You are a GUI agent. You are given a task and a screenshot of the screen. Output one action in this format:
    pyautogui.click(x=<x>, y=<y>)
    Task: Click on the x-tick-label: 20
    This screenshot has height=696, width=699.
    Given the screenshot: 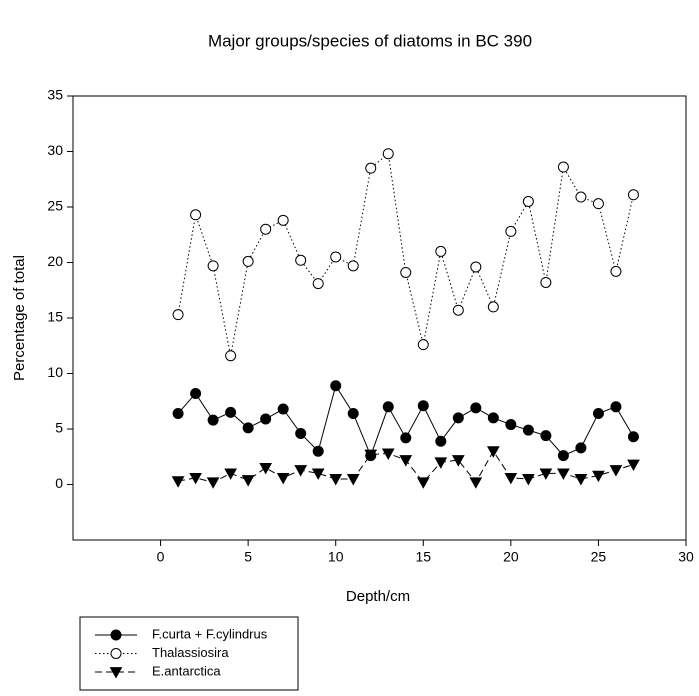 What is the action you would take?
    pyautogui.click(x=511, y=557)
    